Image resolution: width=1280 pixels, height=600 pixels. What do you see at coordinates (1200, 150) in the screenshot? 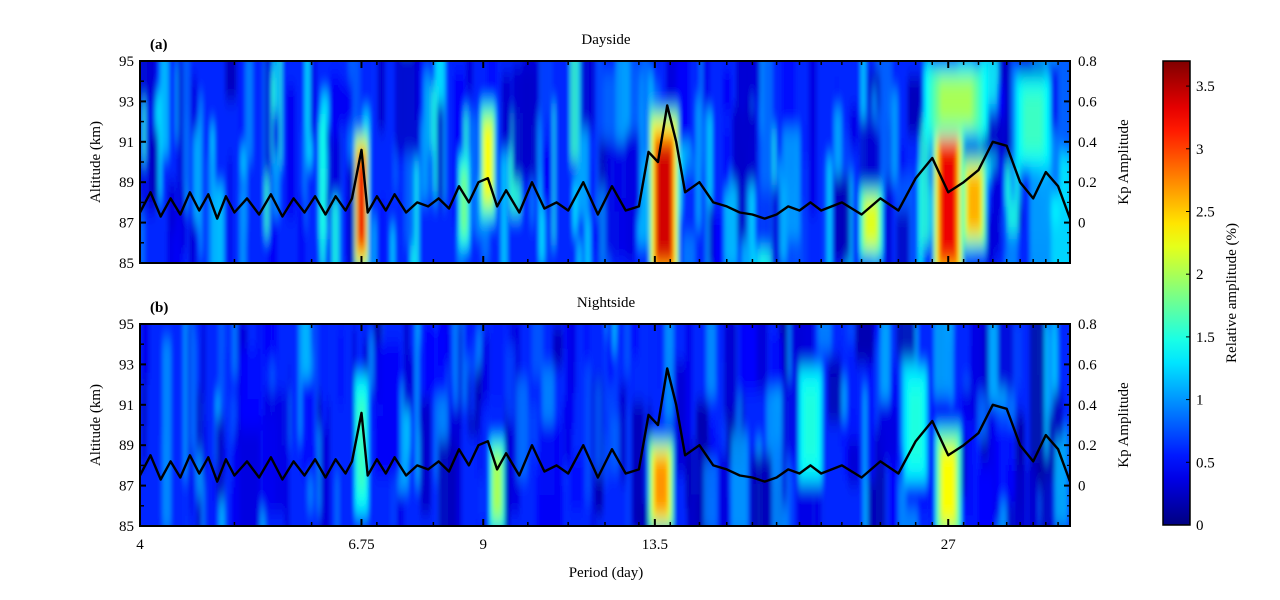
I see `colorbar-tick-label: 3` at bounding box center [1200, 150].